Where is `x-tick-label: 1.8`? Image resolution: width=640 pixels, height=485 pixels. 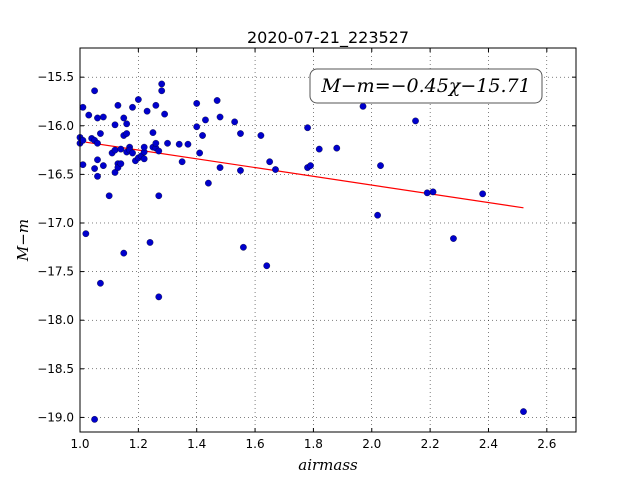 x-tick-label: 1.8 is located at coordinates (313, 444).